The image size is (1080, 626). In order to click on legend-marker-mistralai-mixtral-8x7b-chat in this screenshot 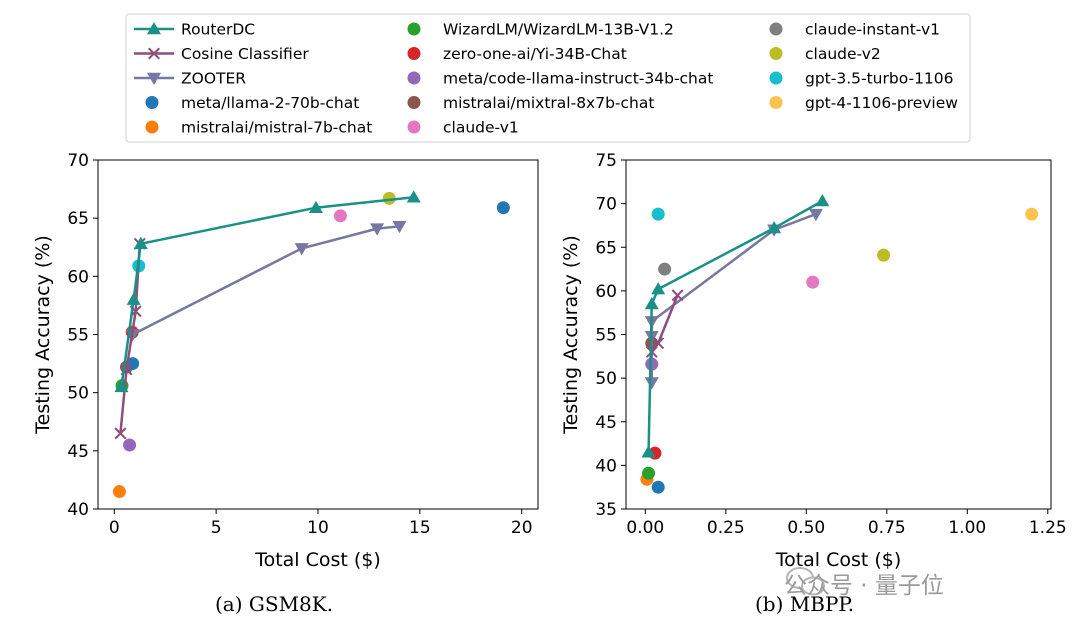, I will do `click(414, 102)`.